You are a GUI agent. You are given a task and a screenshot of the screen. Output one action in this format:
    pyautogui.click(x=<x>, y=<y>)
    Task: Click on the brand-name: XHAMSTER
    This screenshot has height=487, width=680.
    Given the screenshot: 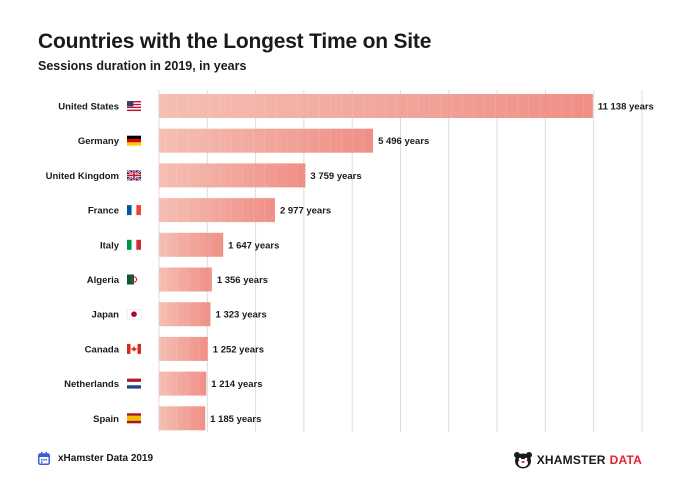 What is the action you would take?
    pyautogui.click(x=571, y=460)
    